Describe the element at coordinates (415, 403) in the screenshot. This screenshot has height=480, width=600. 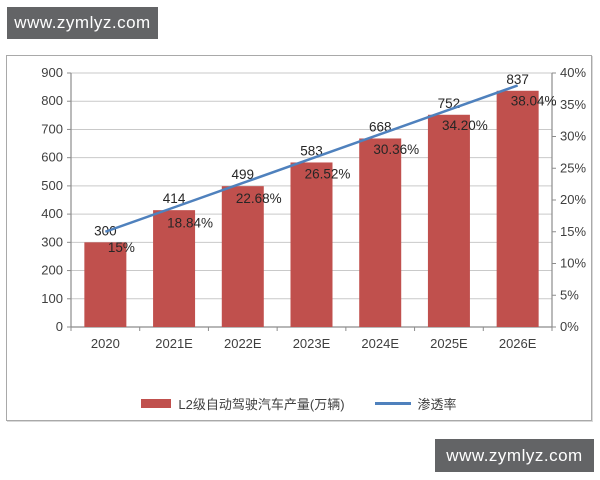
I see `legend-item-penetration: 渗透率` at that location.